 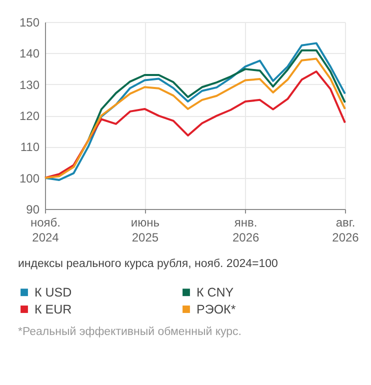 What do you see at coordinates (148, 264) in the screenshot?
I see `text: индексы реального курса рубля, нояб. 2024=100` at bounding box center [148, 264].